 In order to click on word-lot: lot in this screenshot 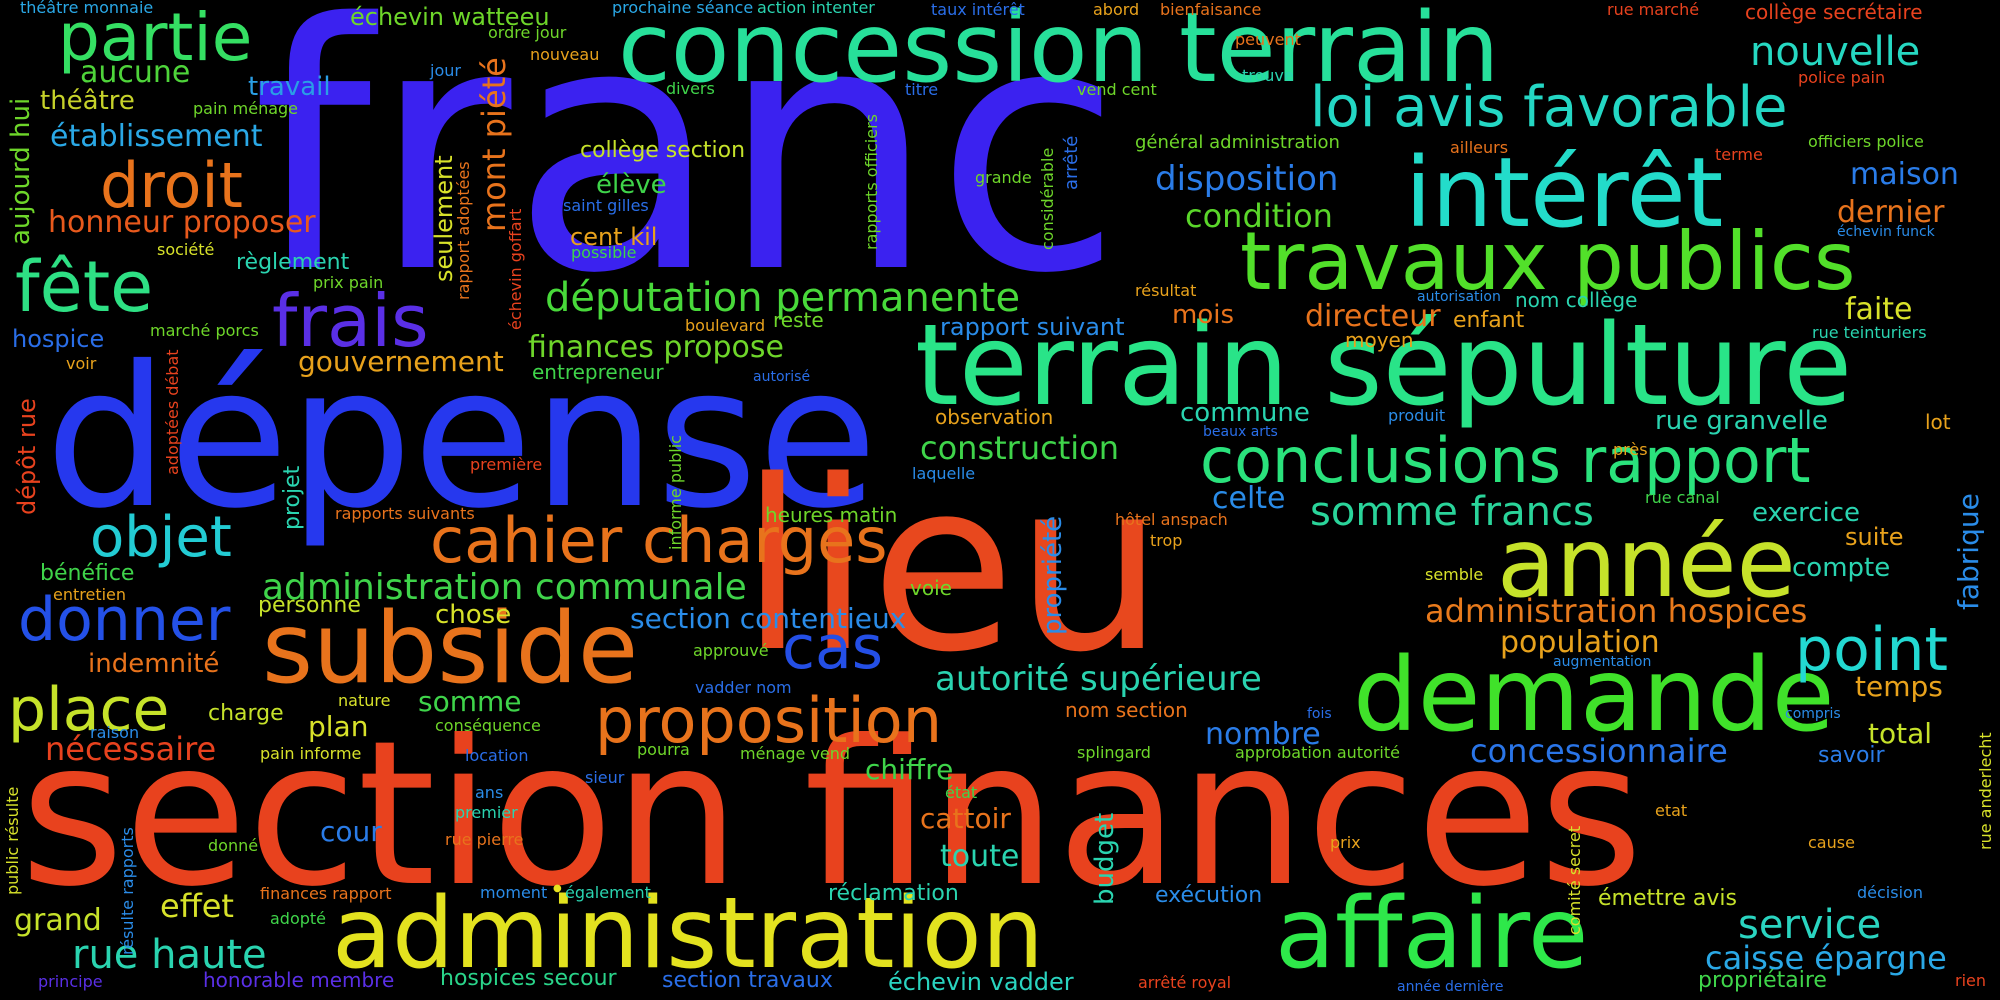, I will do `click(1938, 422)`.